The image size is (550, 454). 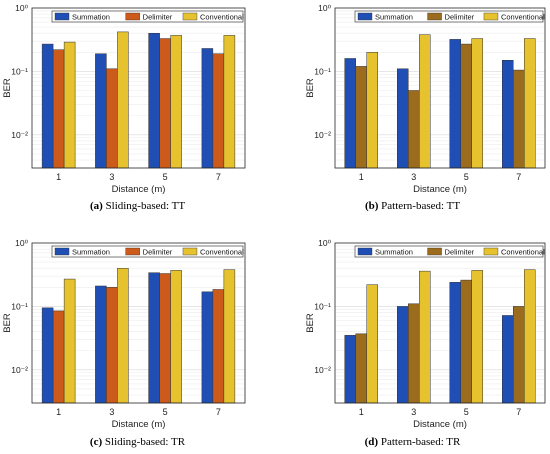 I want to click on caption-d-text: Pattern-based: TR, so click(x=420, y=442).